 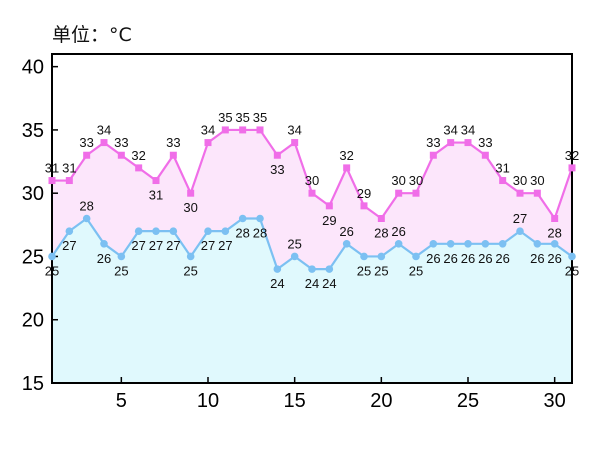 I want to click on x-tick-label: 10, so click(x=208, y=401).